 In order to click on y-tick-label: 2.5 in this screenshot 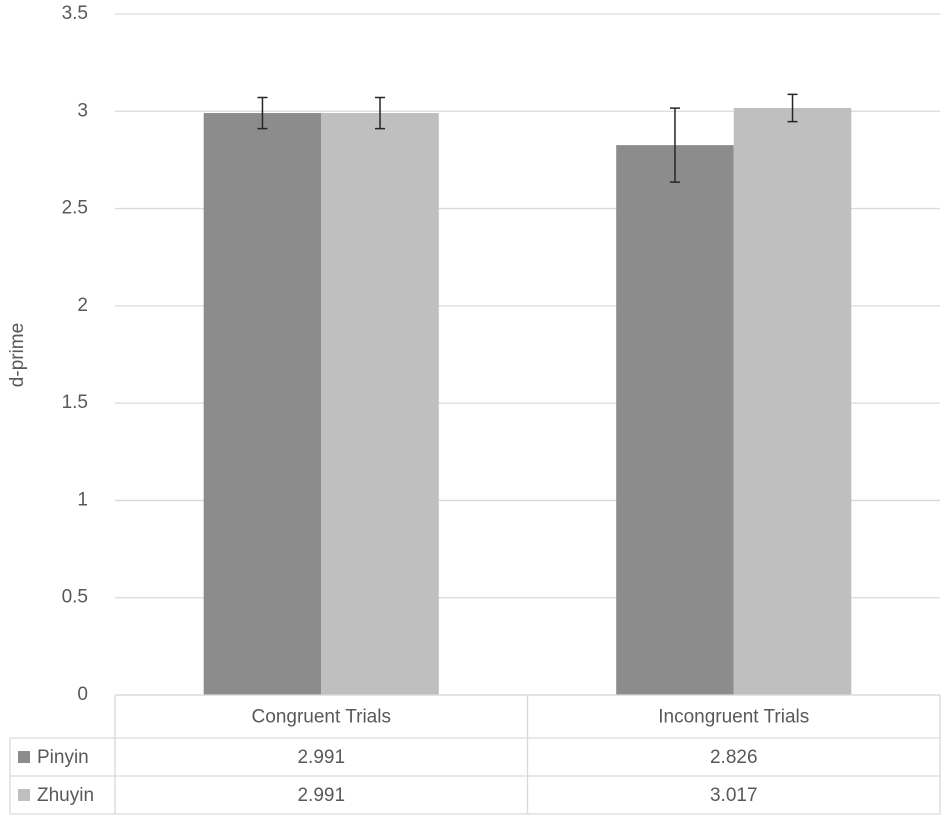, I will do `click(75, 208)`.